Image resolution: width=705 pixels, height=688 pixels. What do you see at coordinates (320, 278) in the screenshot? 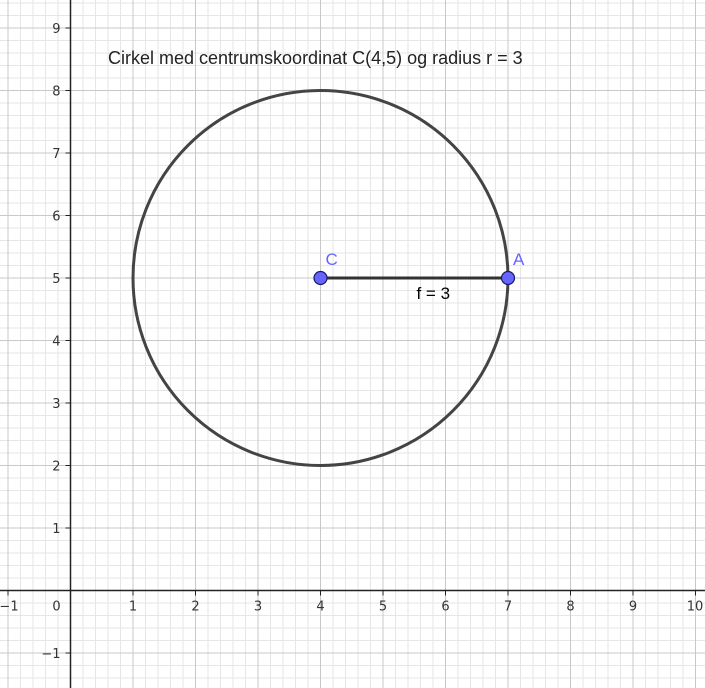
I see `point-c` at bounding box center [320, 278].